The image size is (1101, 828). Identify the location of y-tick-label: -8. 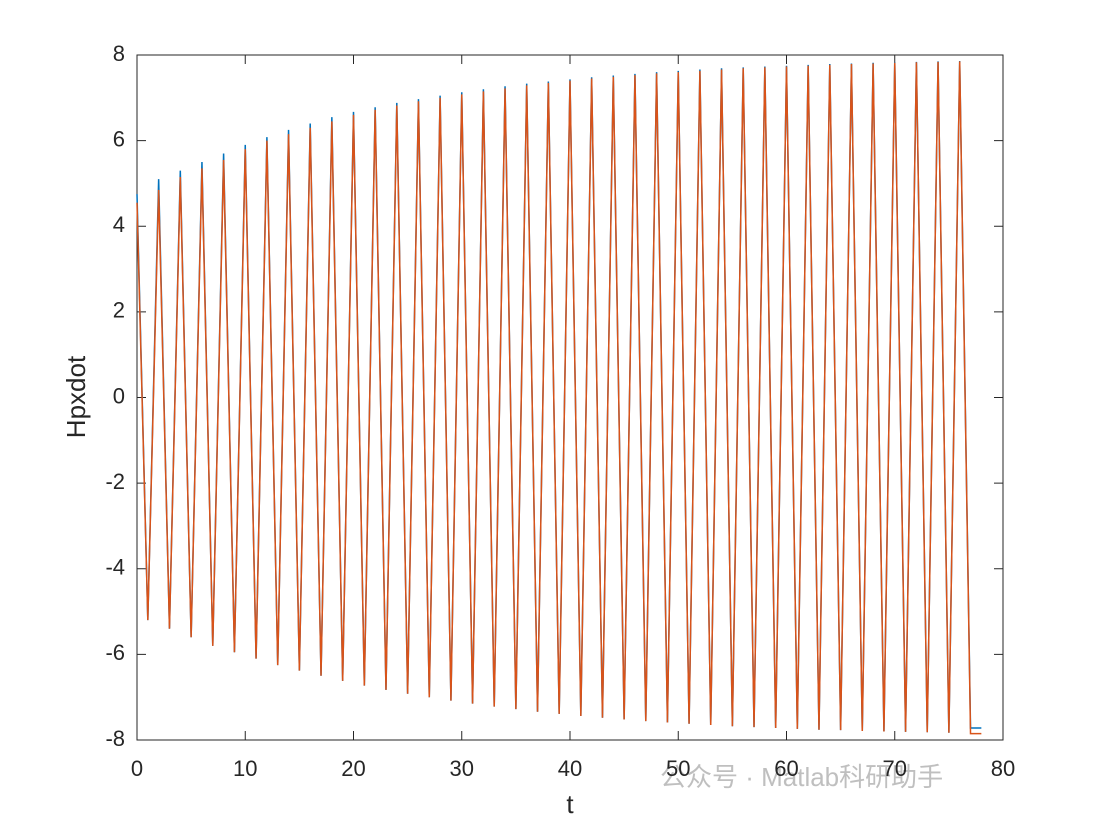
(115, 738).